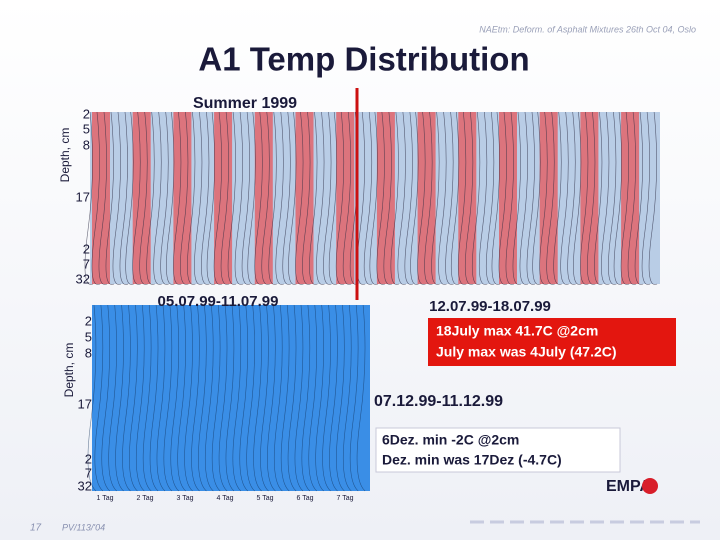 This screenshot has width=720, height=545. Describe the element at coordinates (345, 498) in the screenshot. I see `day-label: 7 Tag` at that location.